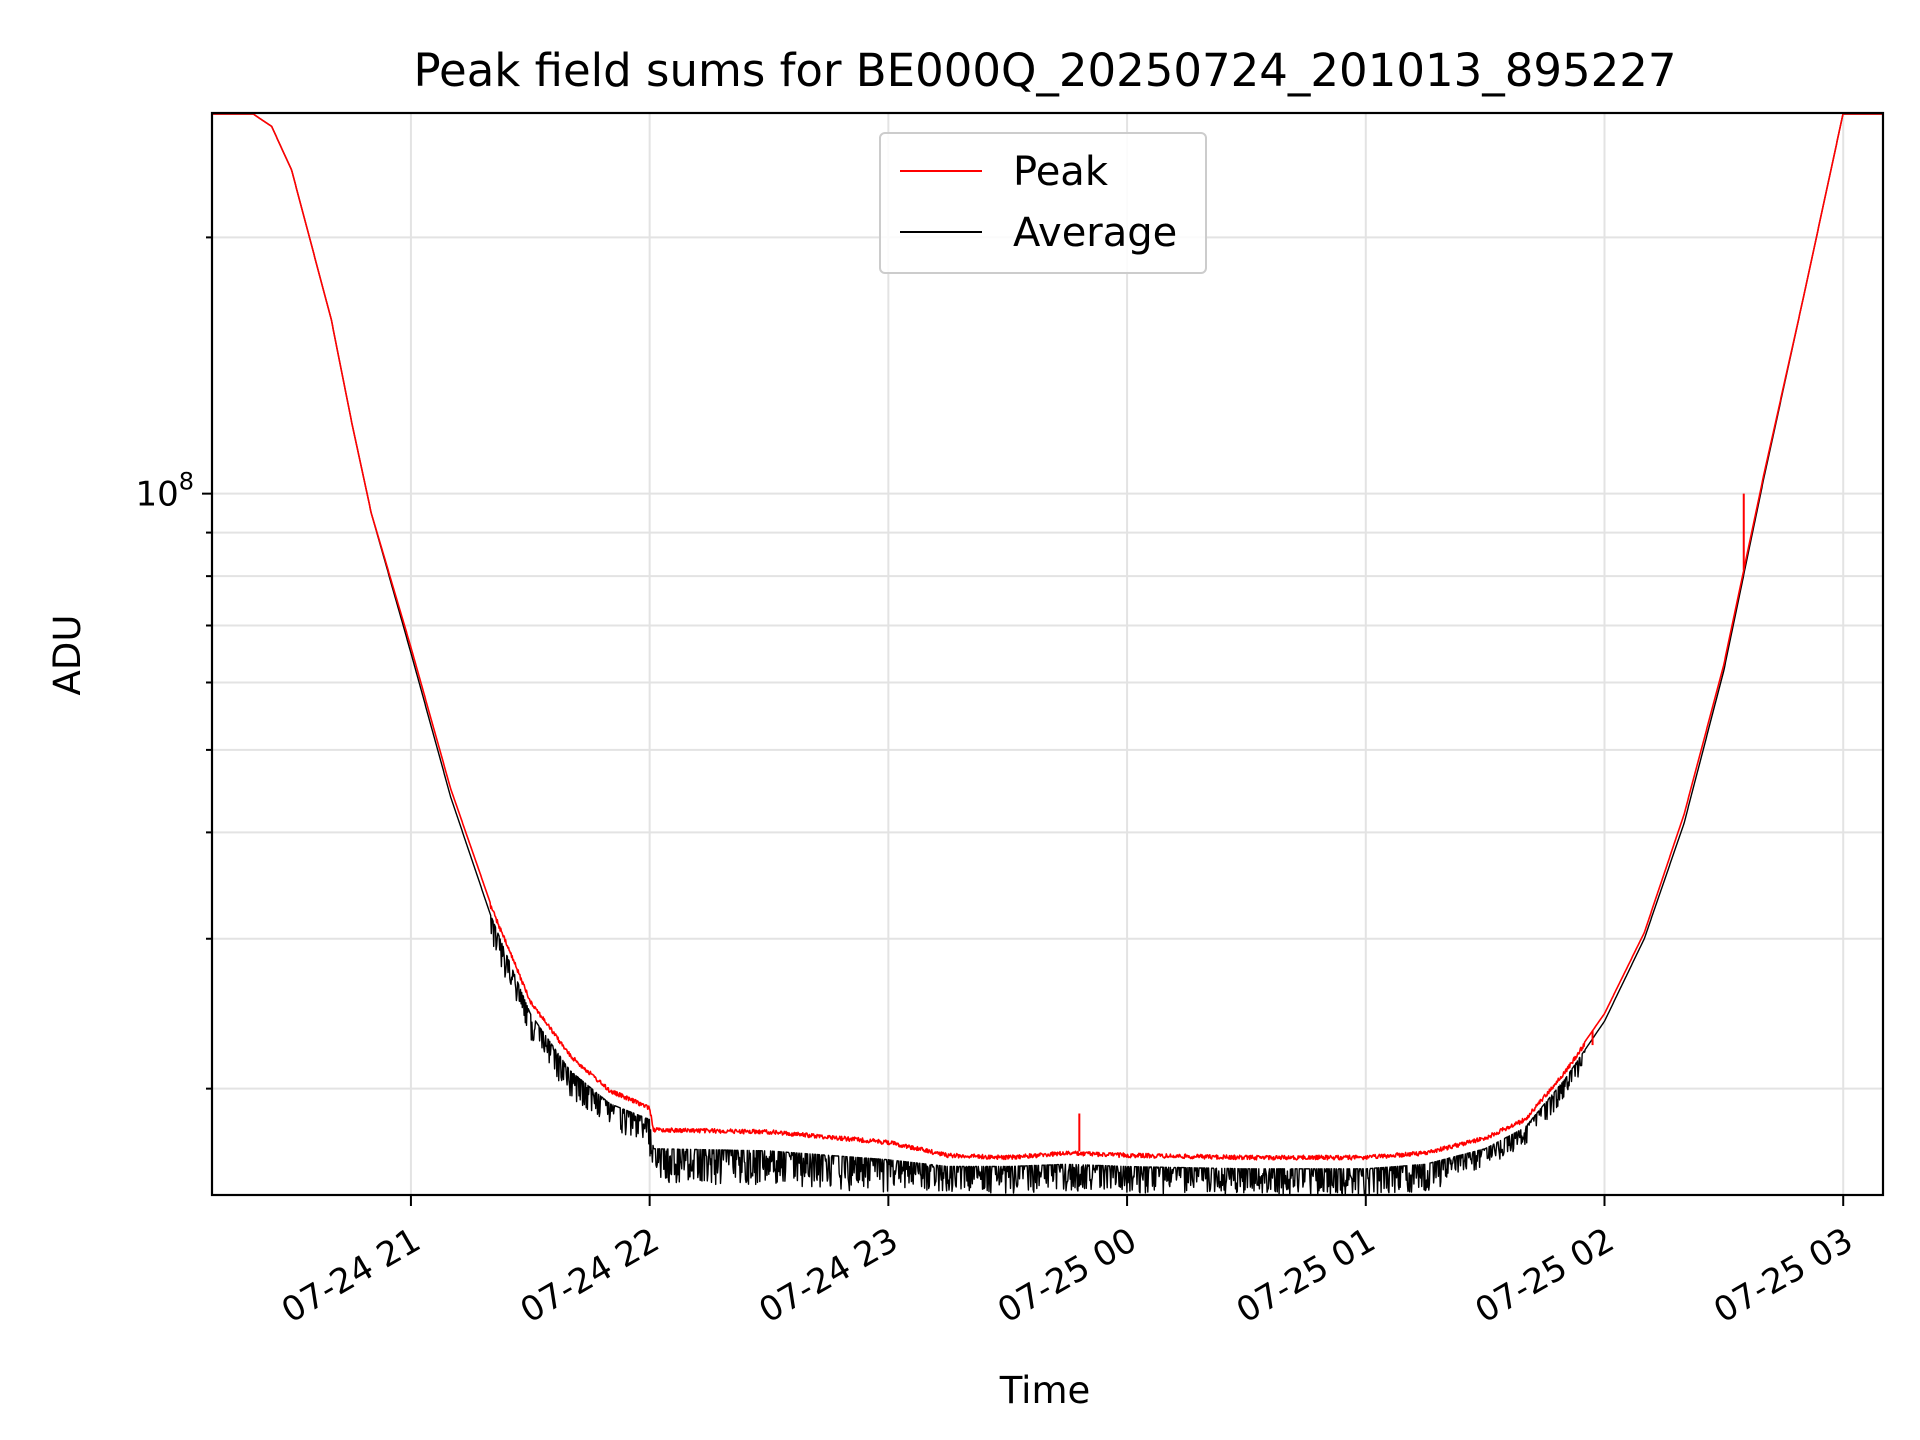 The height and width of the screenshot is (1440, 1920). Describe the element at coordinates (67, 655) in the screenshot. I see `y-axis-label: ADU` at that location.